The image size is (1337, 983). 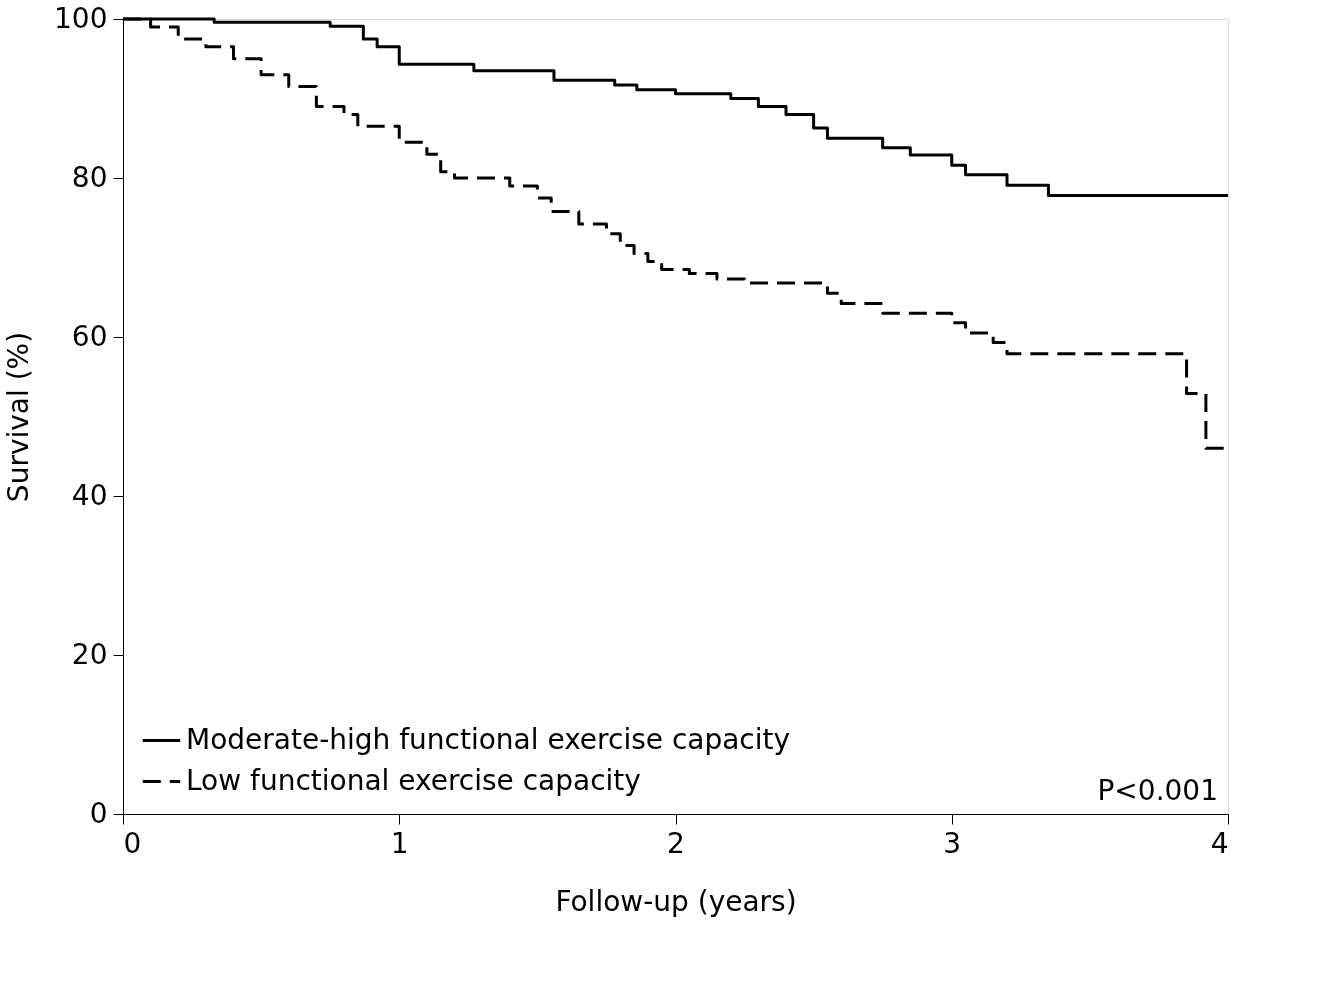 I want to click on legend-label: Low functional exercise capacity, so click(x=413, y=780).